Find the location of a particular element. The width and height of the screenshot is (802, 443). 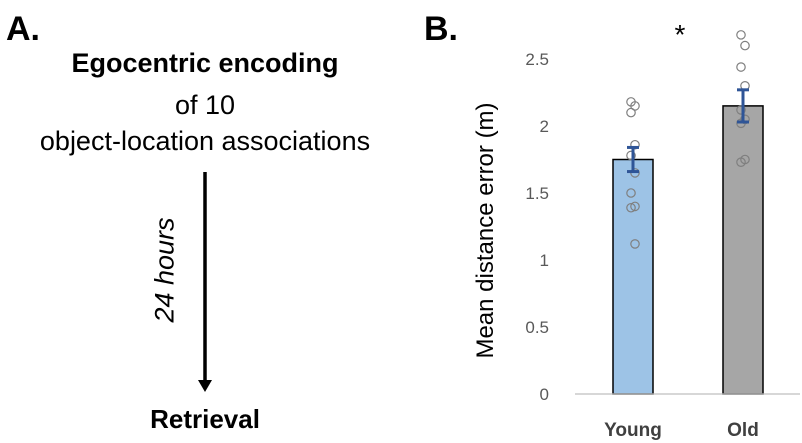

y-axis-label: Mean distance error (m) is located at coordinates (485, 230).